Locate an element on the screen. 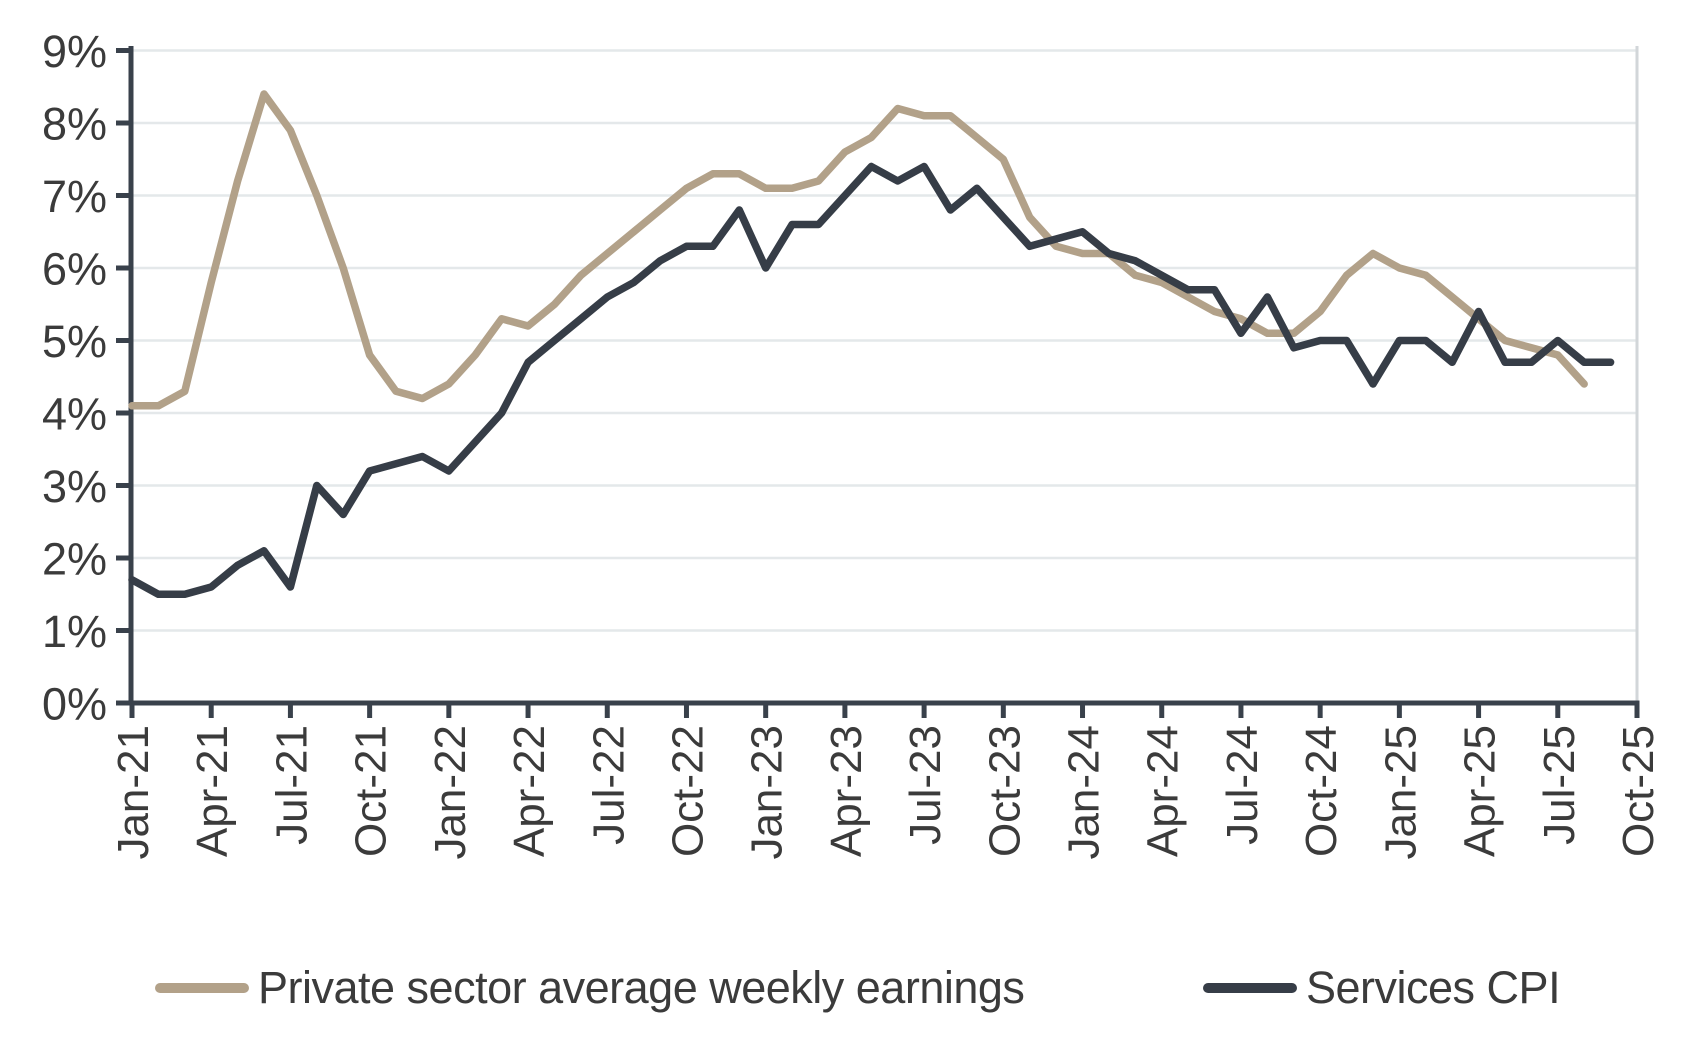 Image resolution: width=1689 pixels, height=1039 pixels. x-tick-label-Oct-21: Oct-21 is located at coordinates (371, 791).